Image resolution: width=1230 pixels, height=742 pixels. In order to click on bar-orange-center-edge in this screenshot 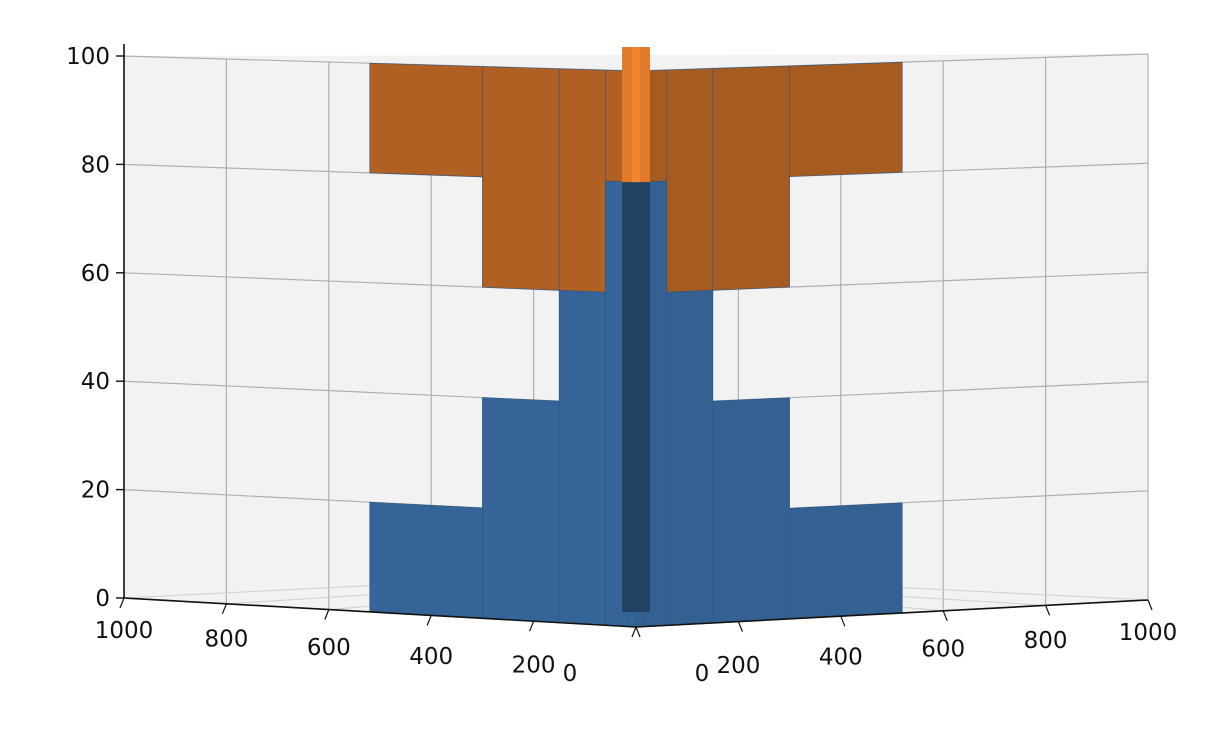, I will do `click(636, 115)`.